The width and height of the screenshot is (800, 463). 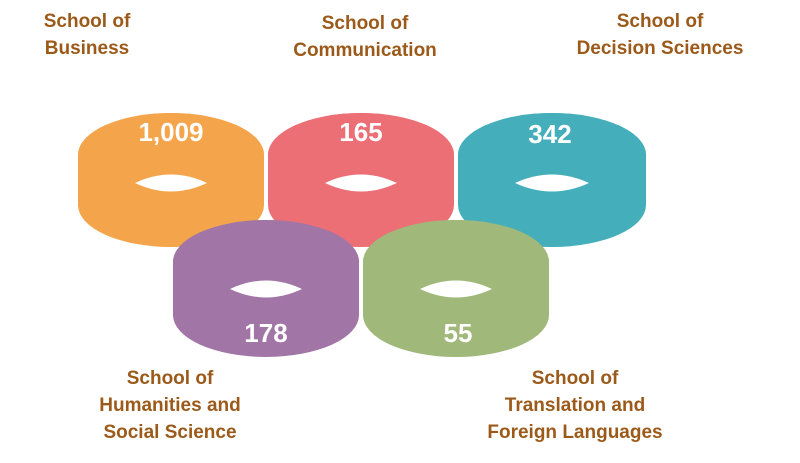 I want to click on ring-decision-sciences: 342, so click(x=552, y=180).